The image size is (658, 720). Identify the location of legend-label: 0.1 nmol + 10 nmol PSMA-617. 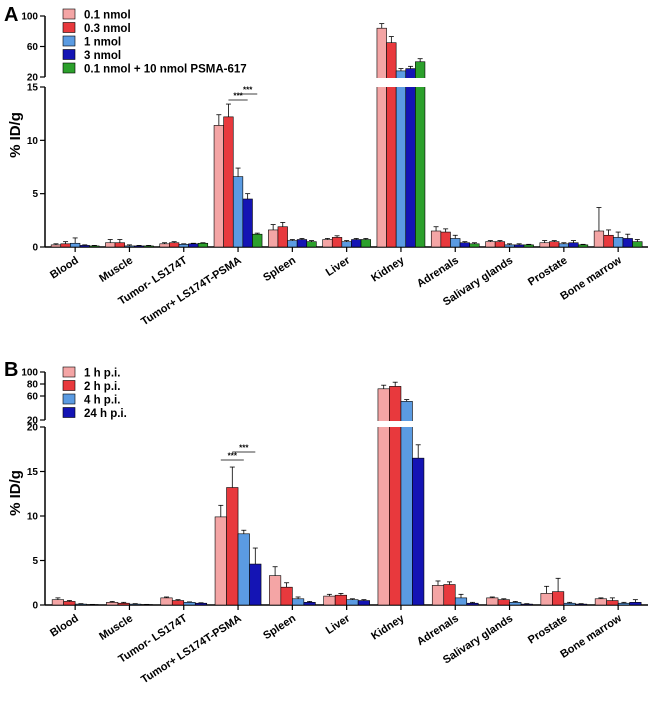
(165, 70).